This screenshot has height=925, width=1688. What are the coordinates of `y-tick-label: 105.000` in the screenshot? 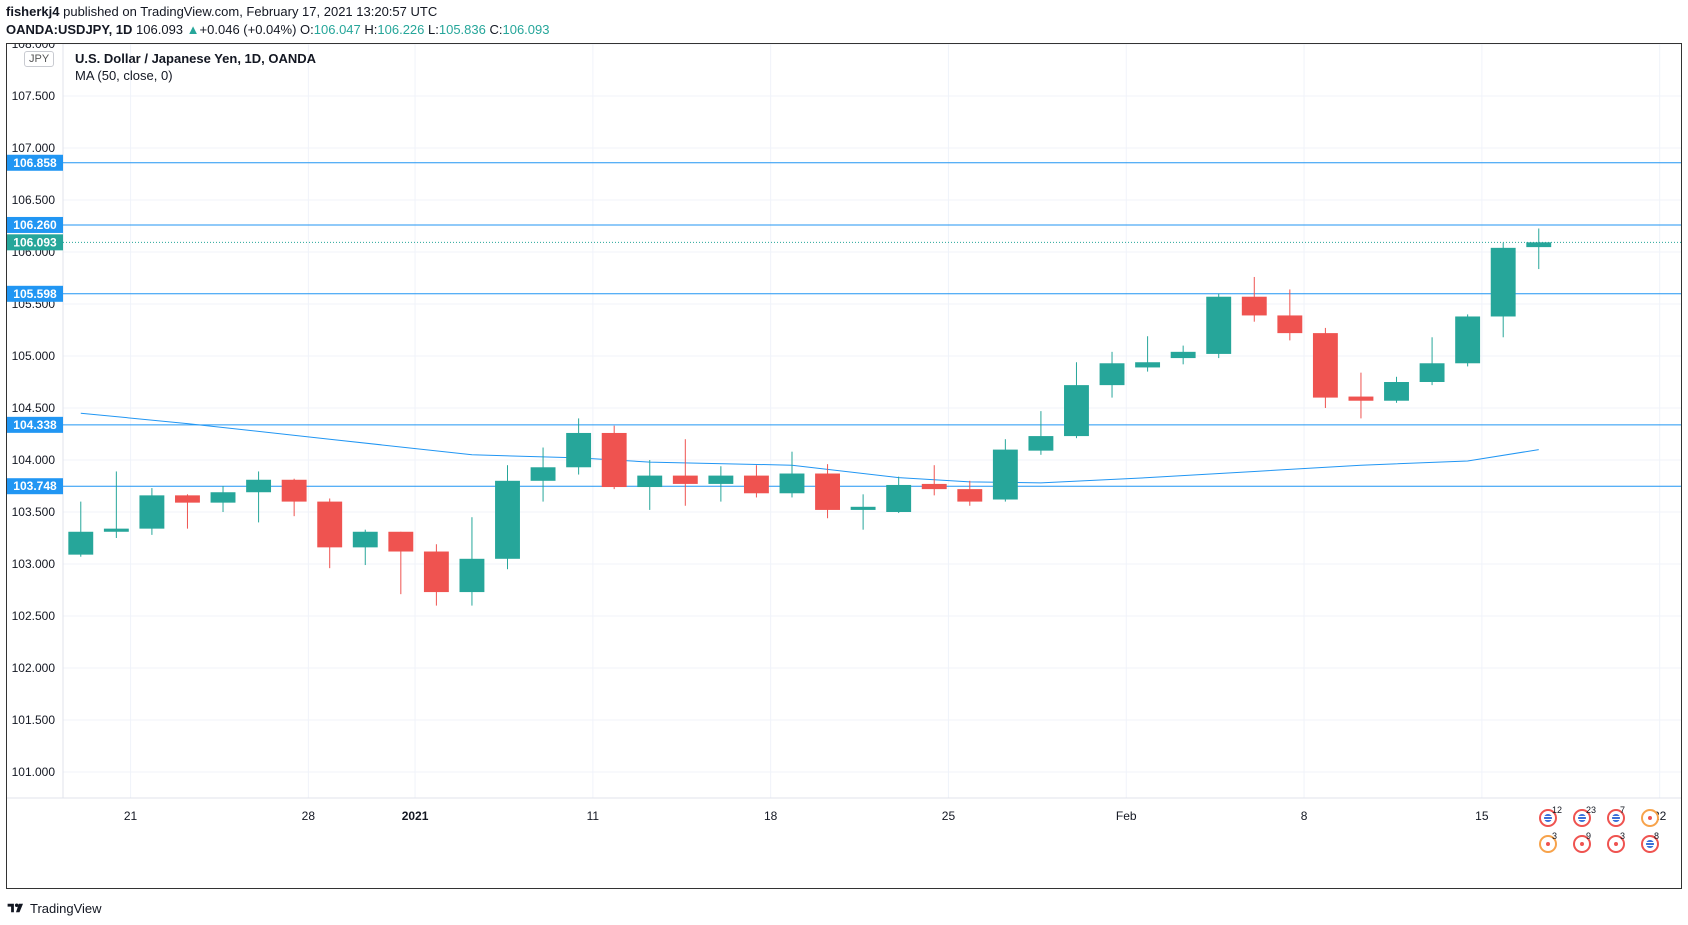 It's located at (34, 356).